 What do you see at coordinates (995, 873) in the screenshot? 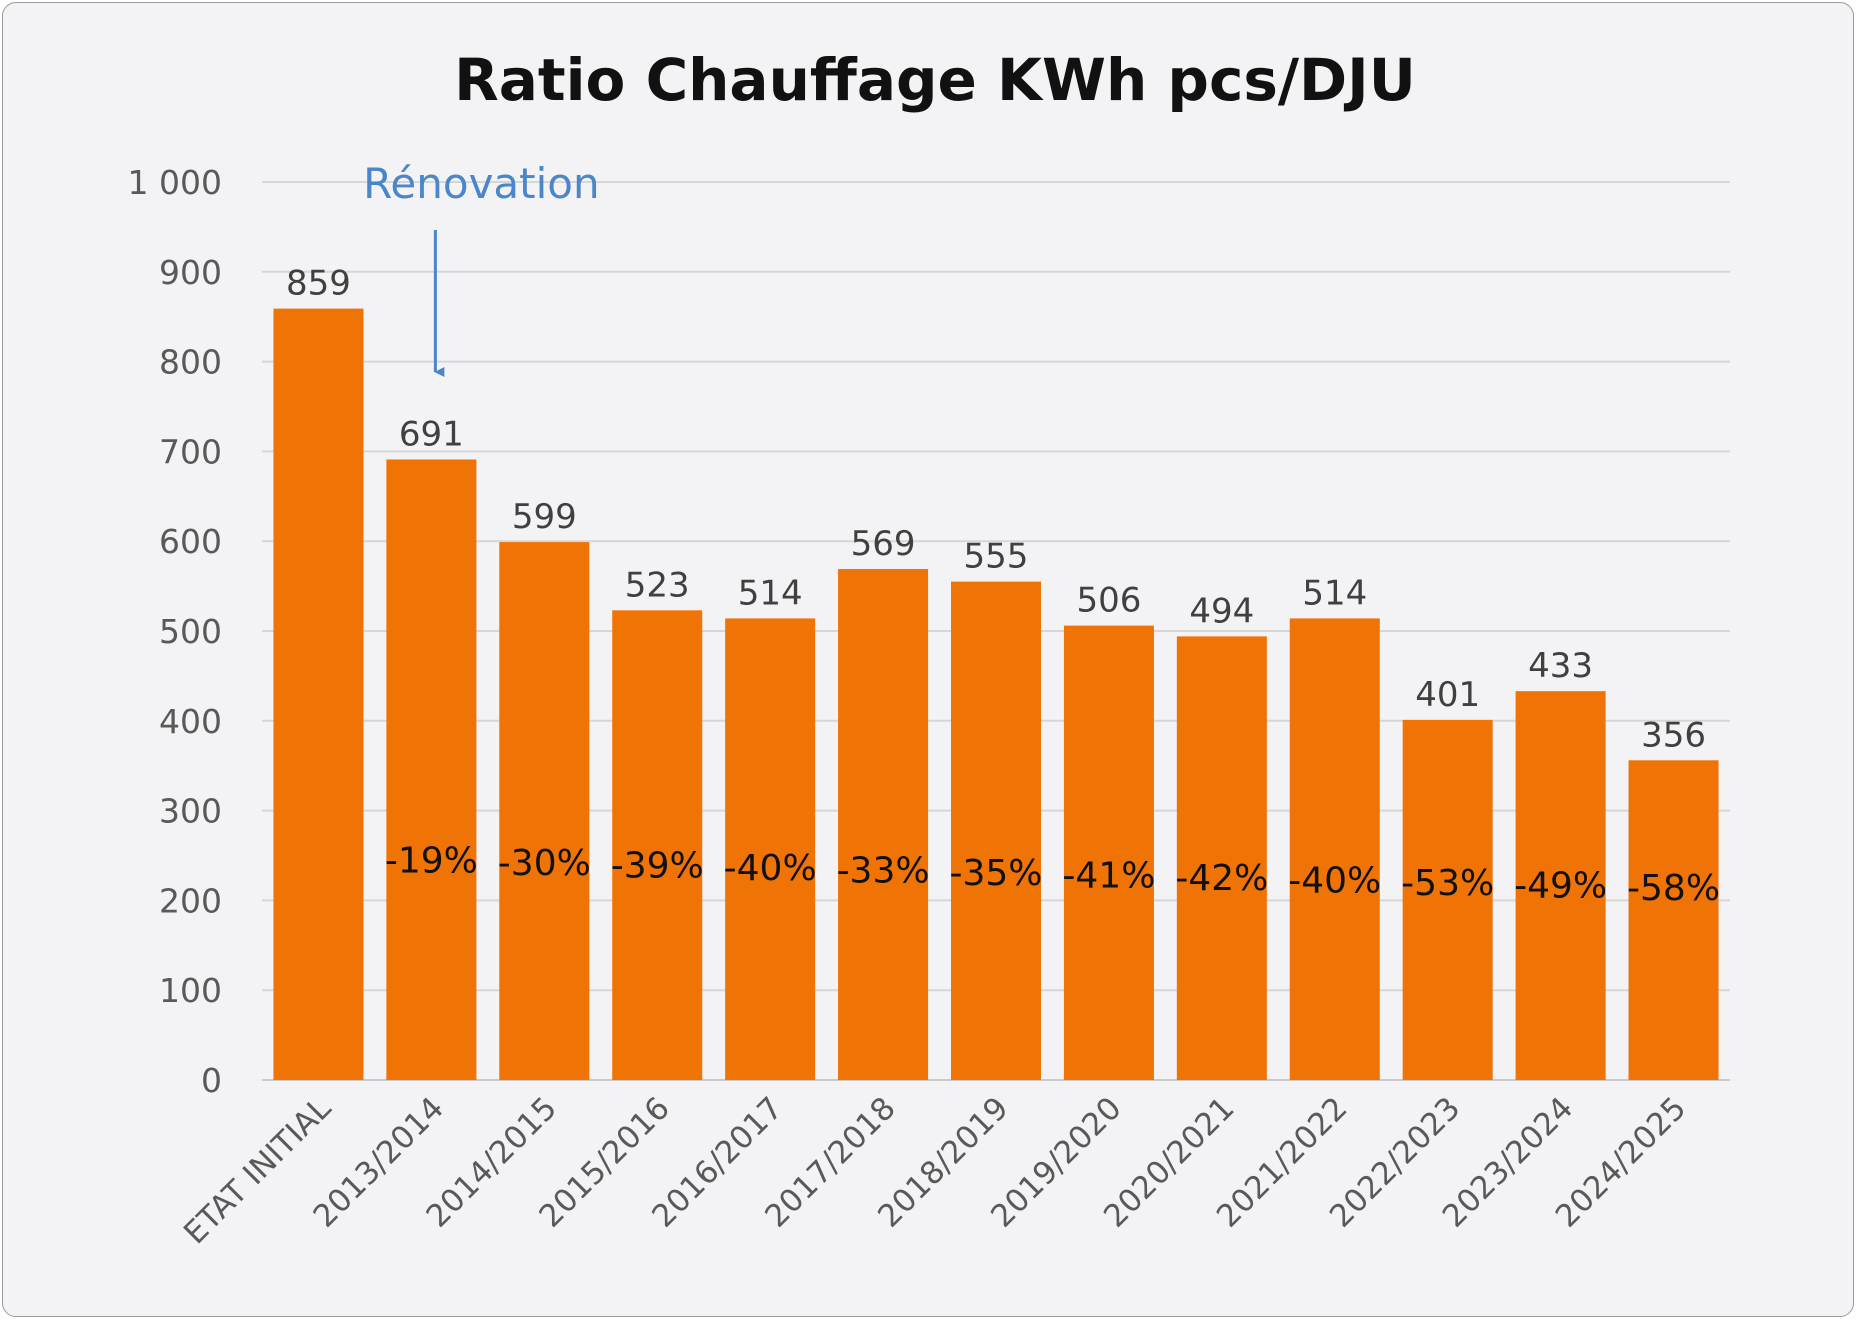
I see `percent-label: -35%` at bounding box center [995, 873].